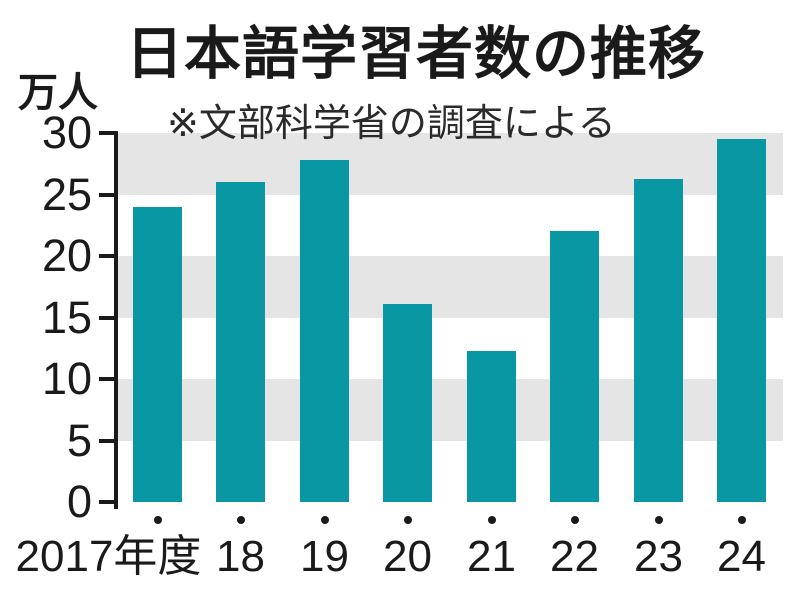 The image size is (808, 600). I want to click on x-axis-label: 21, so click(491, 556).